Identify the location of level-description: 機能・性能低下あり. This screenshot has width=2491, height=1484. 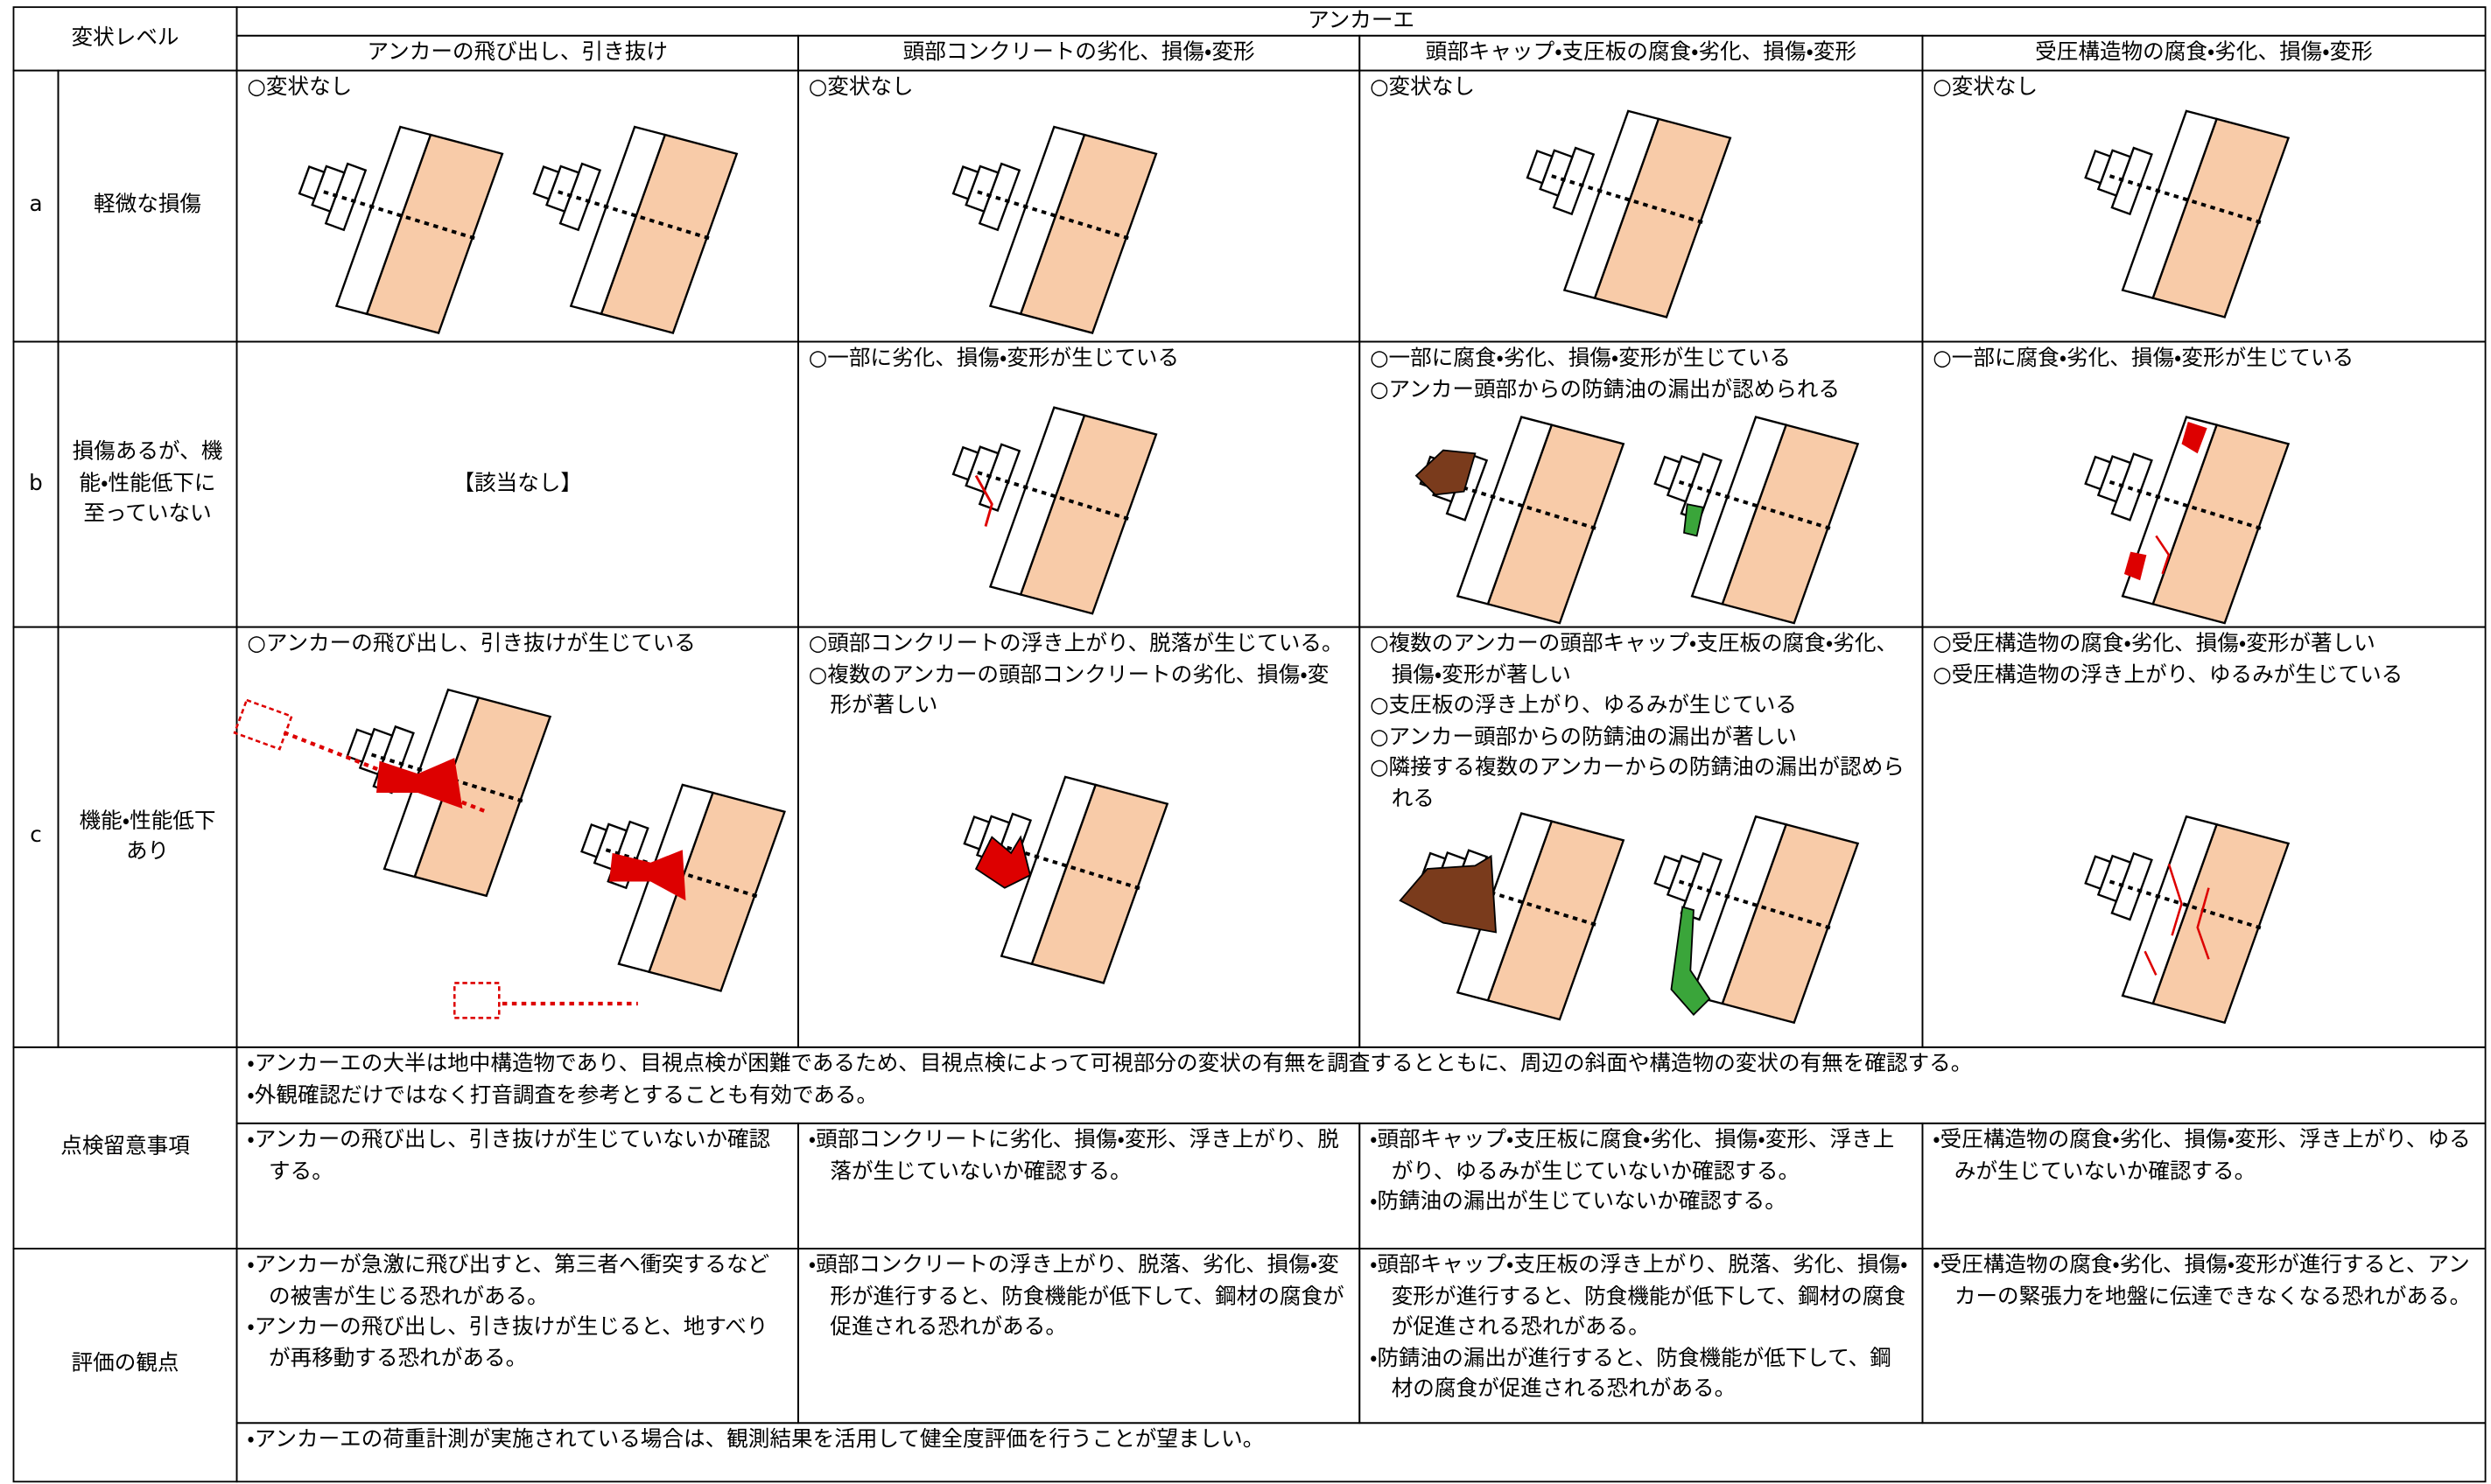
(147, 837).